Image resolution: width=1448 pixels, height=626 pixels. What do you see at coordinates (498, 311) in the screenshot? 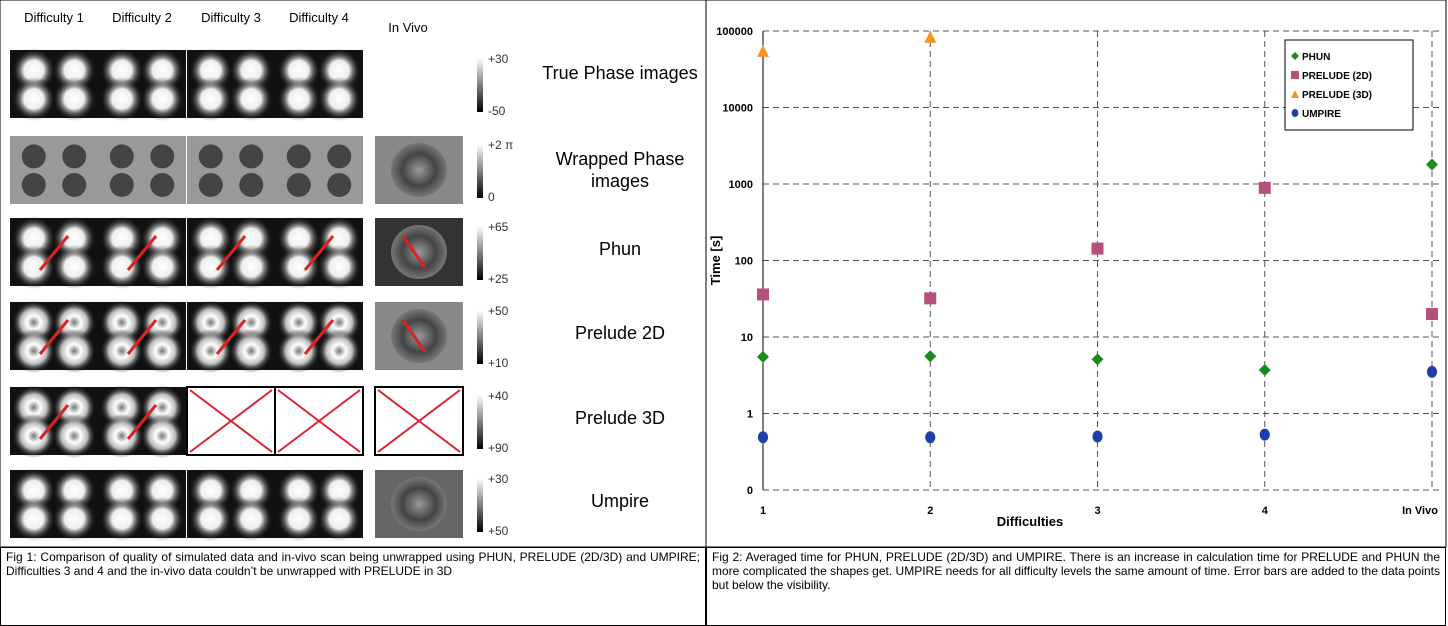
I see `scale-top: +50` at bounding box center [498, 311].